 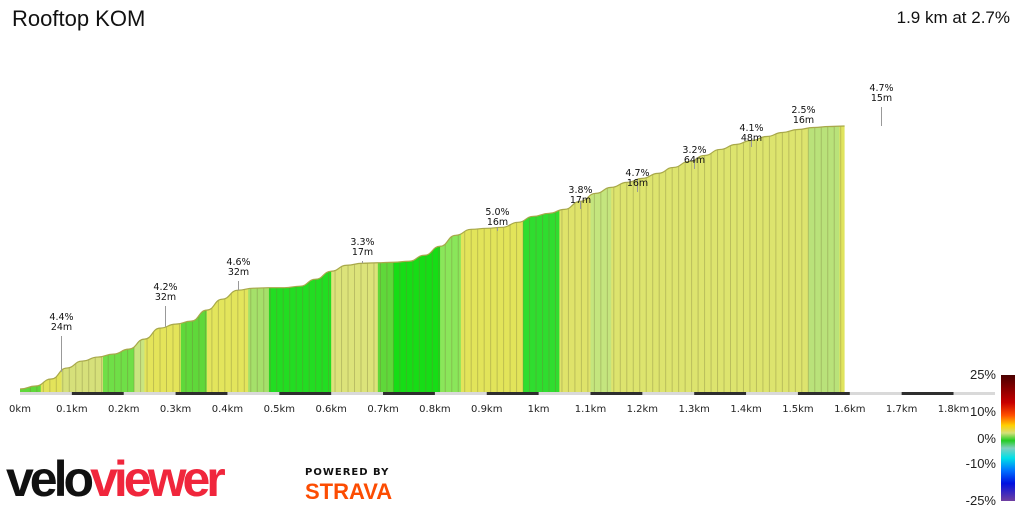 What do you see at coordinates (751, 138) in the screenshot?
I see `annotation-length: 48m` at bounding box center [751, 138].